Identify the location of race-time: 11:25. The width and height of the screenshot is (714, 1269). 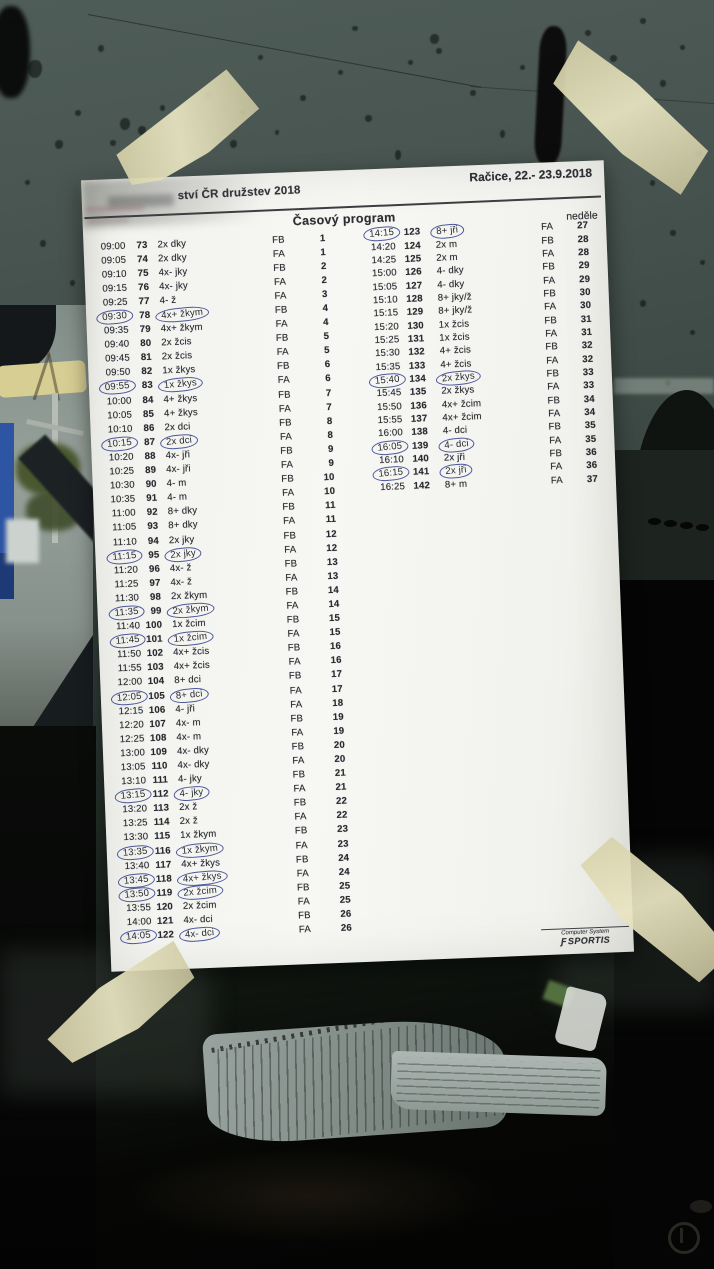
(126, 584).